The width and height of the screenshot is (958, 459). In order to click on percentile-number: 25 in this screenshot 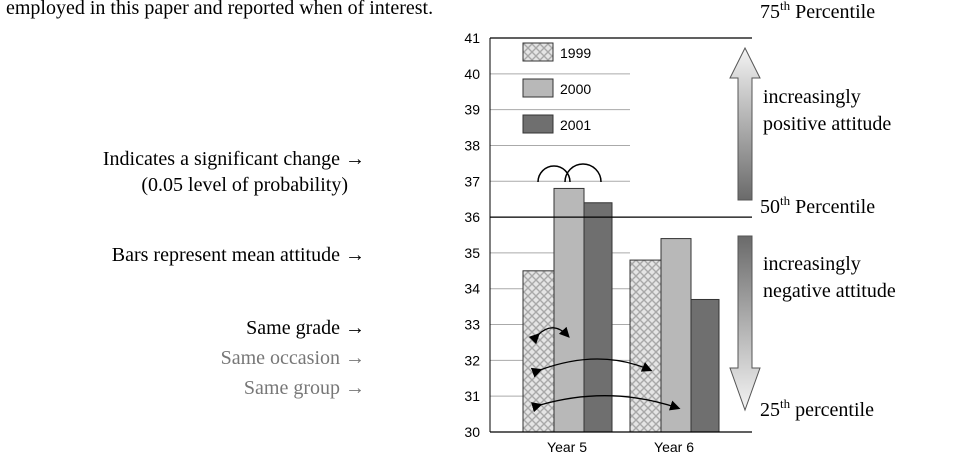, I will do `click(770, 410)`.